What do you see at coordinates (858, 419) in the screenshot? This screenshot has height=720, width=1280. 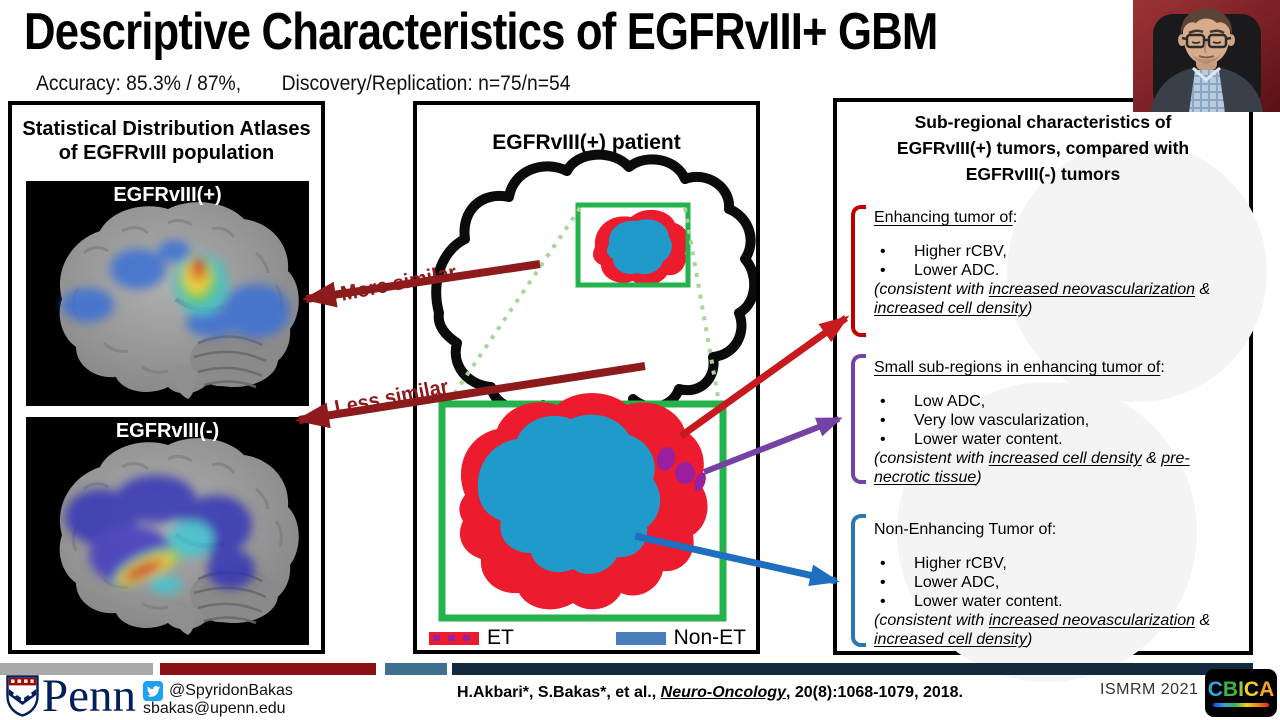 I see `subregions-bracket` at bounding box center [858, 419].